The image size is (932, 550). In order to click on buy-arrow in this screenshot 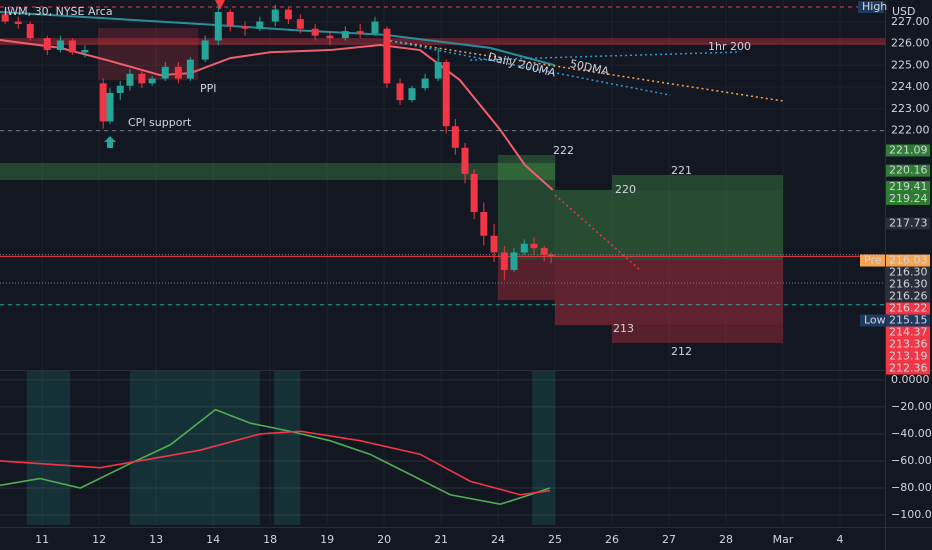, I will do `click(110, 142)`.